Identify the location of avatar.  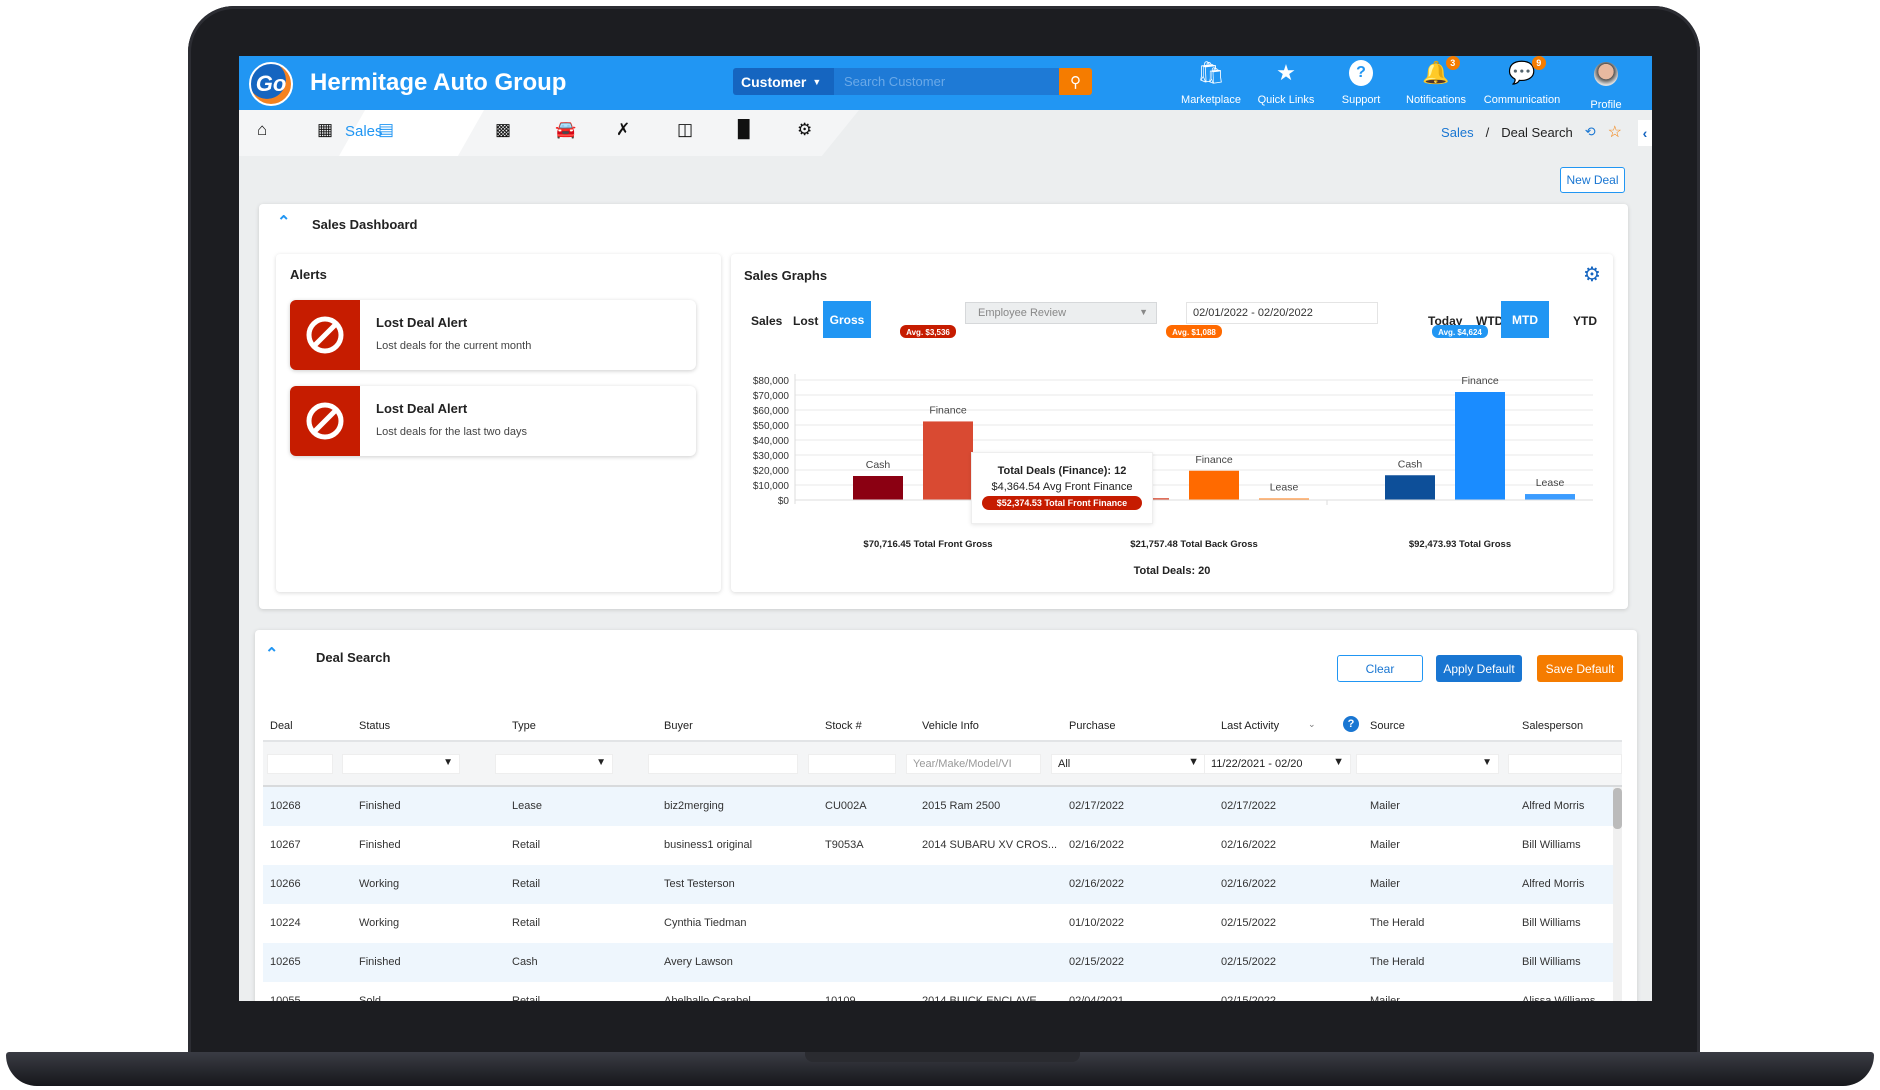
(1606, 74).